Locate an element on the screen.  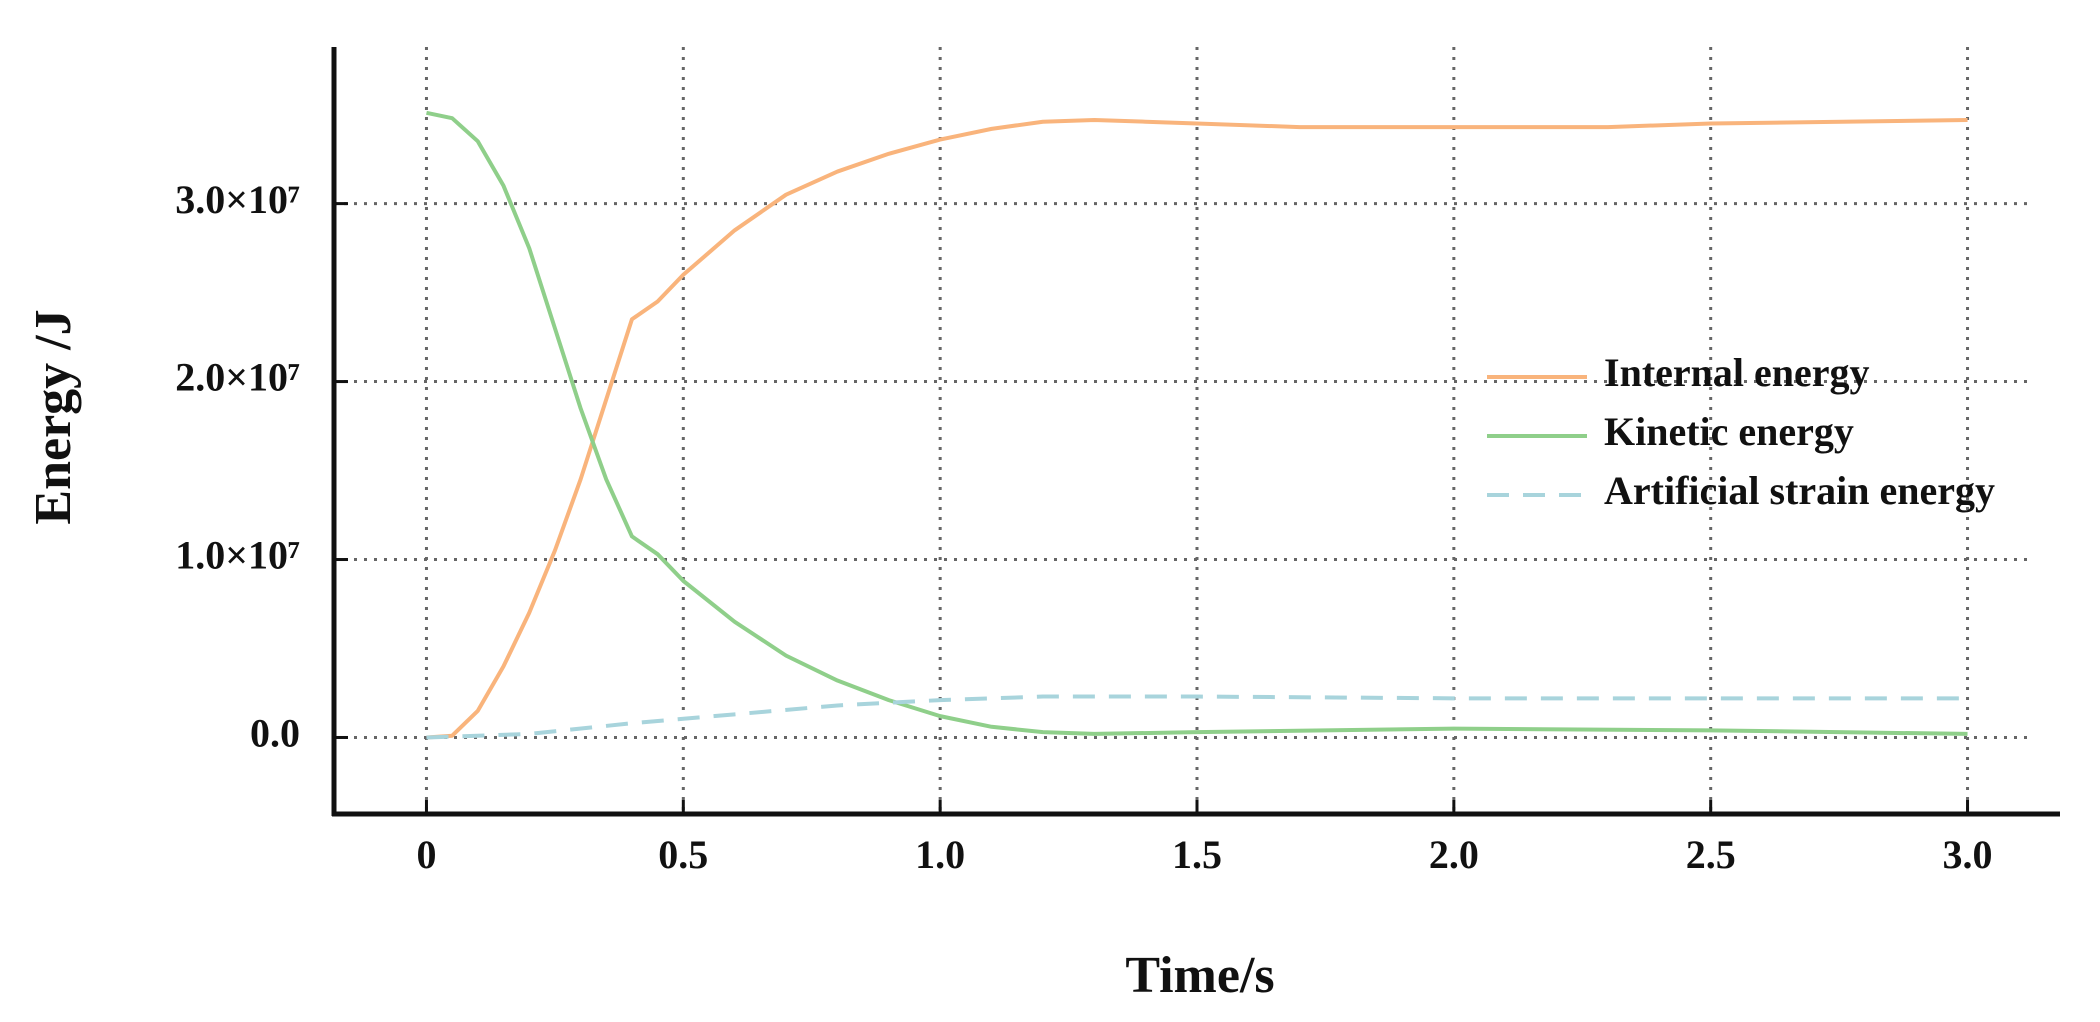
legend-label: Artificial strain energy is located at coordinates (1799, 490).